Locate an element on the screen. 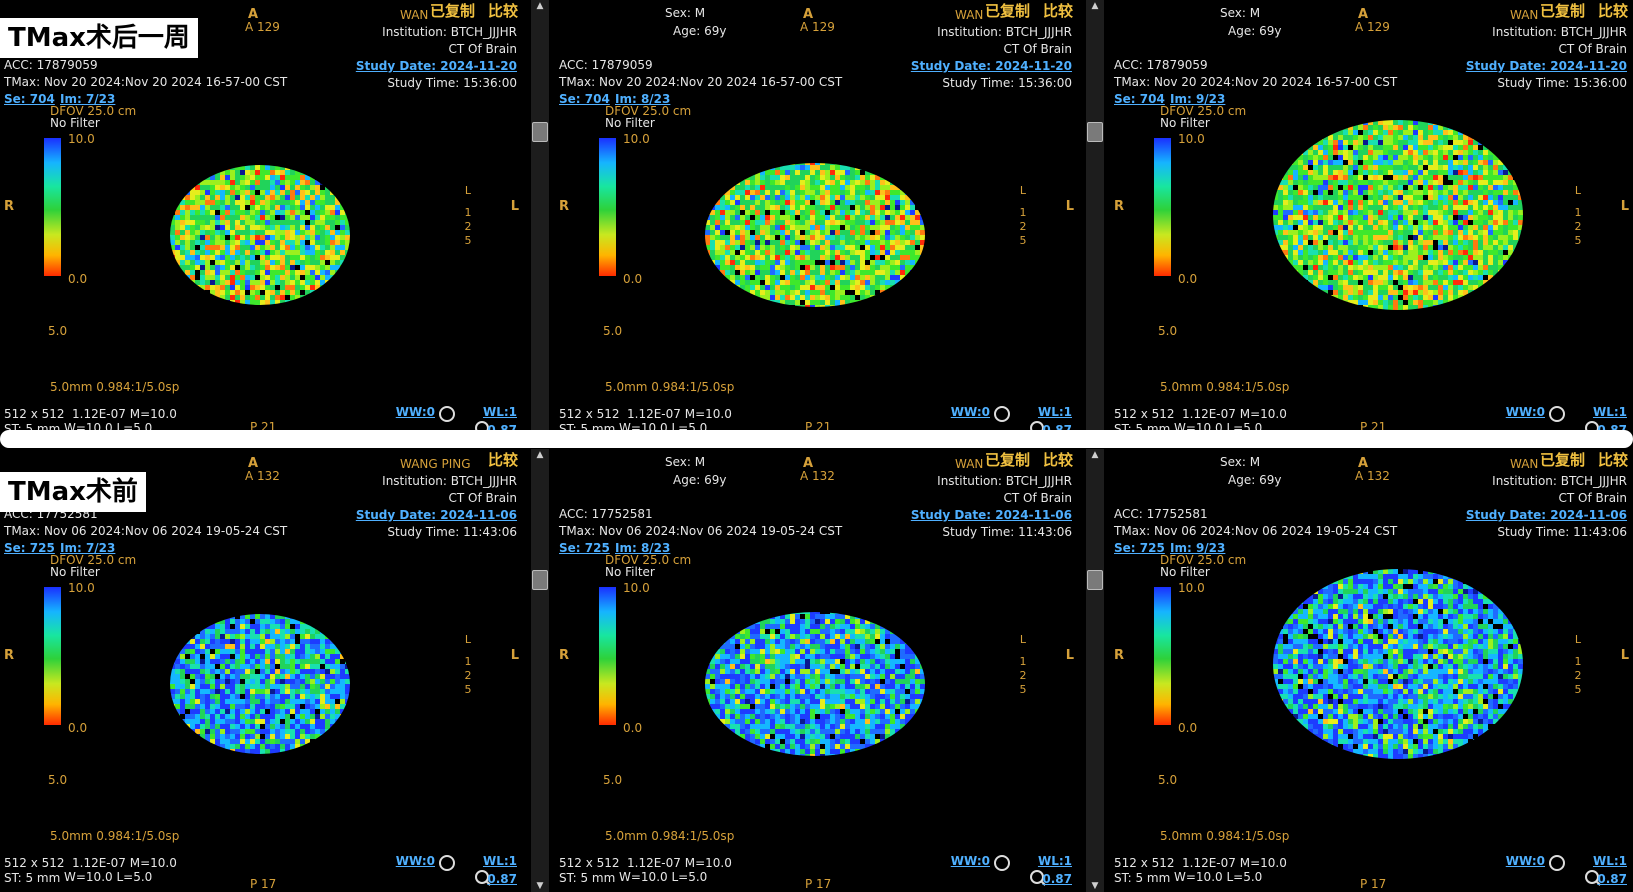  filter-label: No Filter is located at coordinates (630, 572).